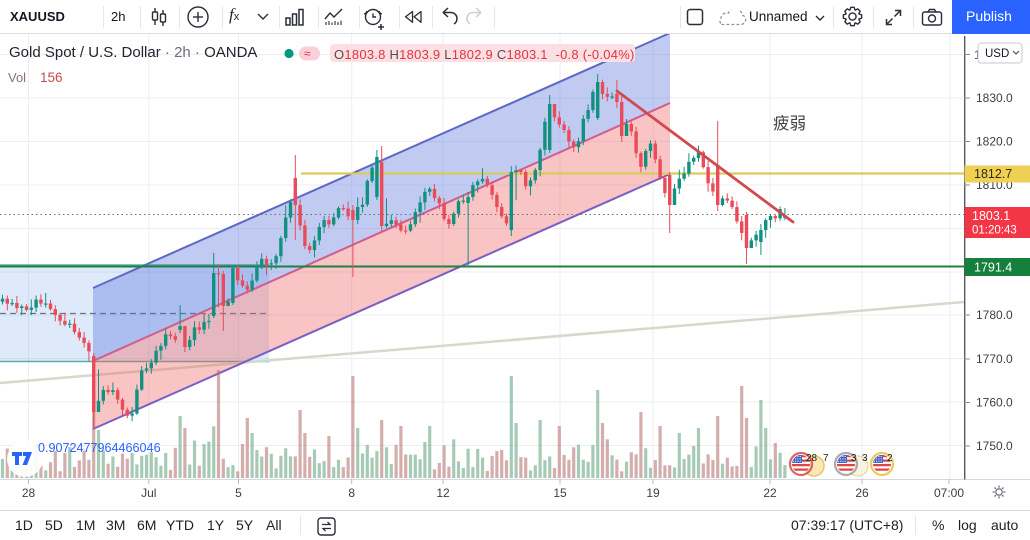  I want to click on svg-text: 1791.4, so click(993, 268).